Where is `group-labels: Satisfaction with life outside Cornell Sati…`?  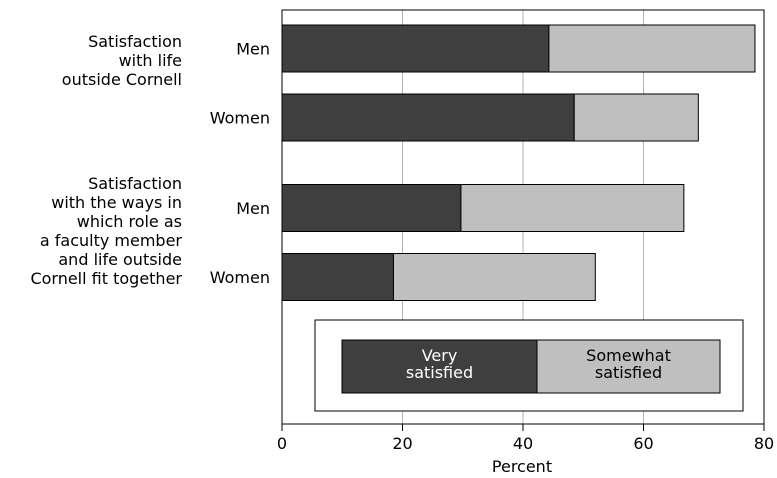
group-labels: Satisfaction with life outside Cornell Sati… is located at coordinates (106, 160).